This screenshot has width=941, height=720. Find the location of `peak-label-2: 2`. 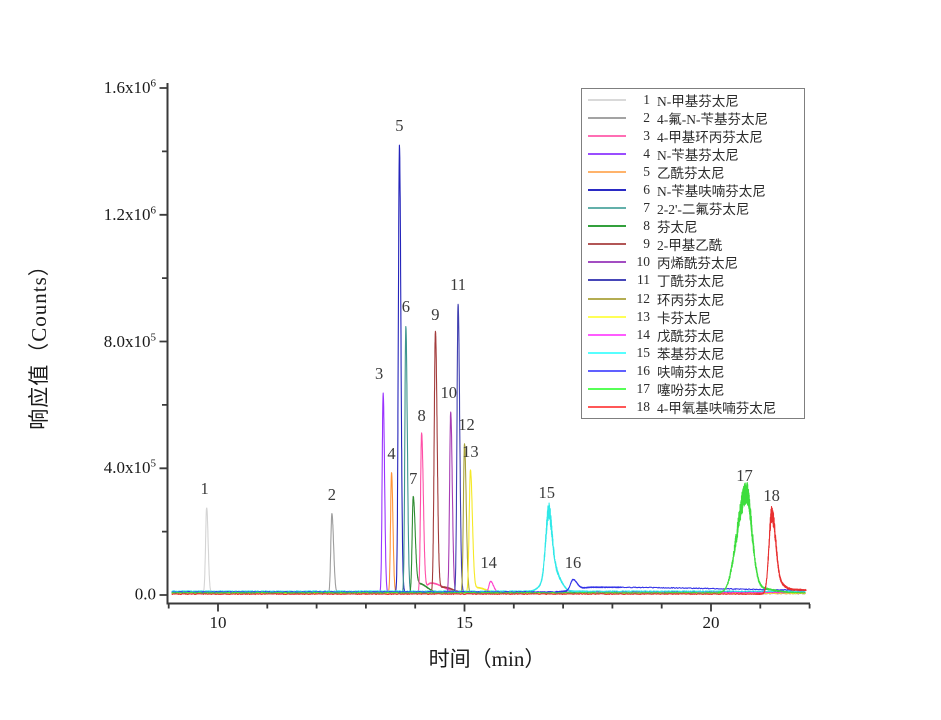

peak-label-2: 2 is located at coordinates (331, 494).